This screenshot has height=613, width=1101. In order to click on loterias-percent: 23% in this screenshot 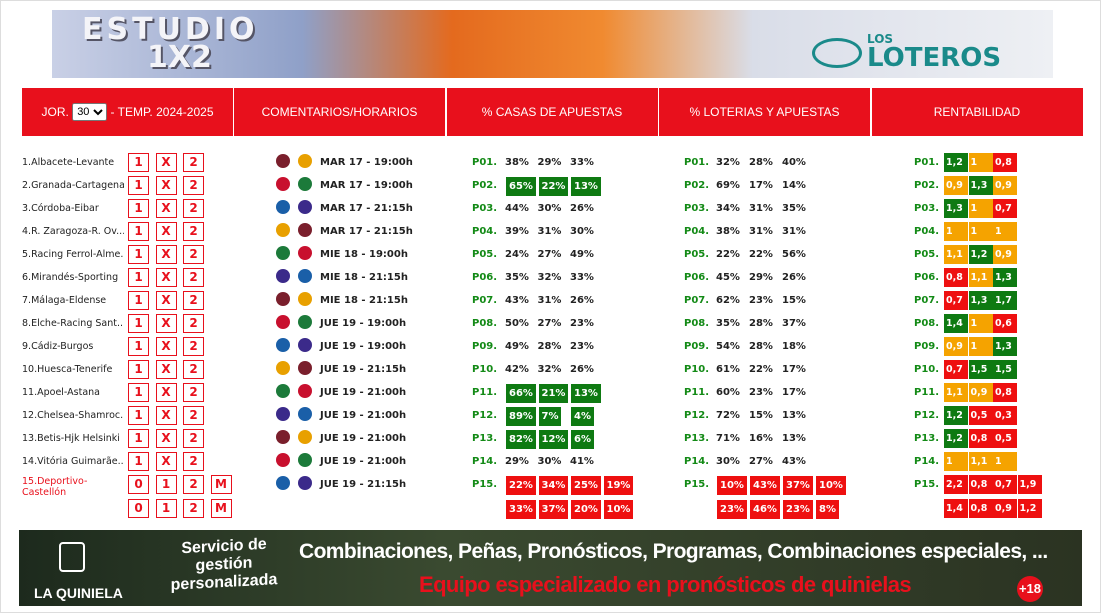, I will do `click(761, 300)`.